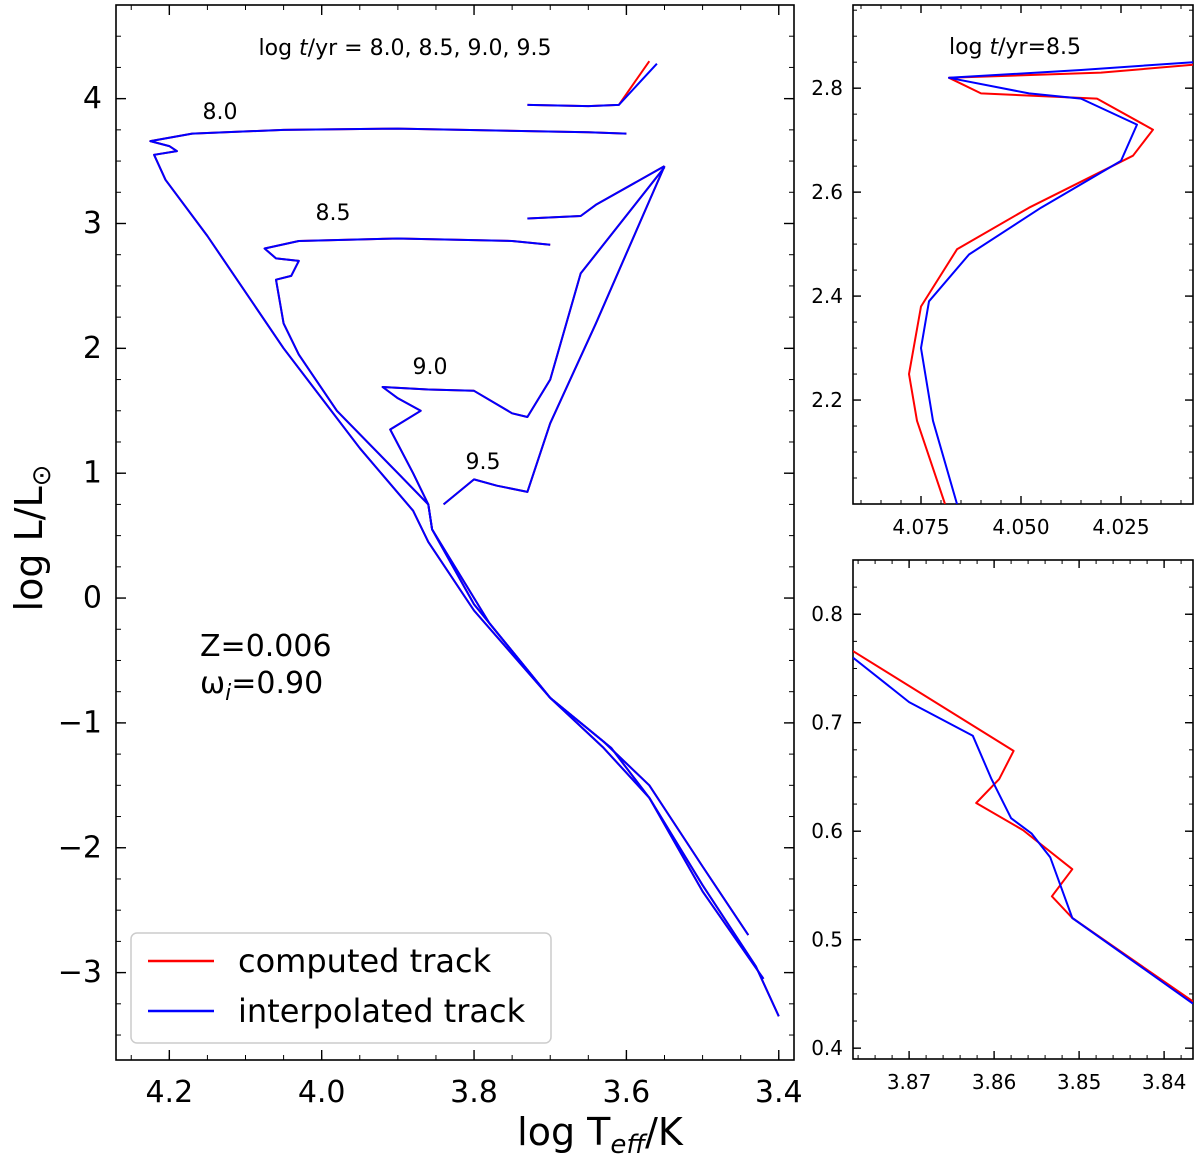 This screenshot has height=1159, width=1200. What do you see at coordinates (920, 527) in the screenshot?
I see `inset-top-x-tick-label: 4.075` at bounding box center [920, 527].